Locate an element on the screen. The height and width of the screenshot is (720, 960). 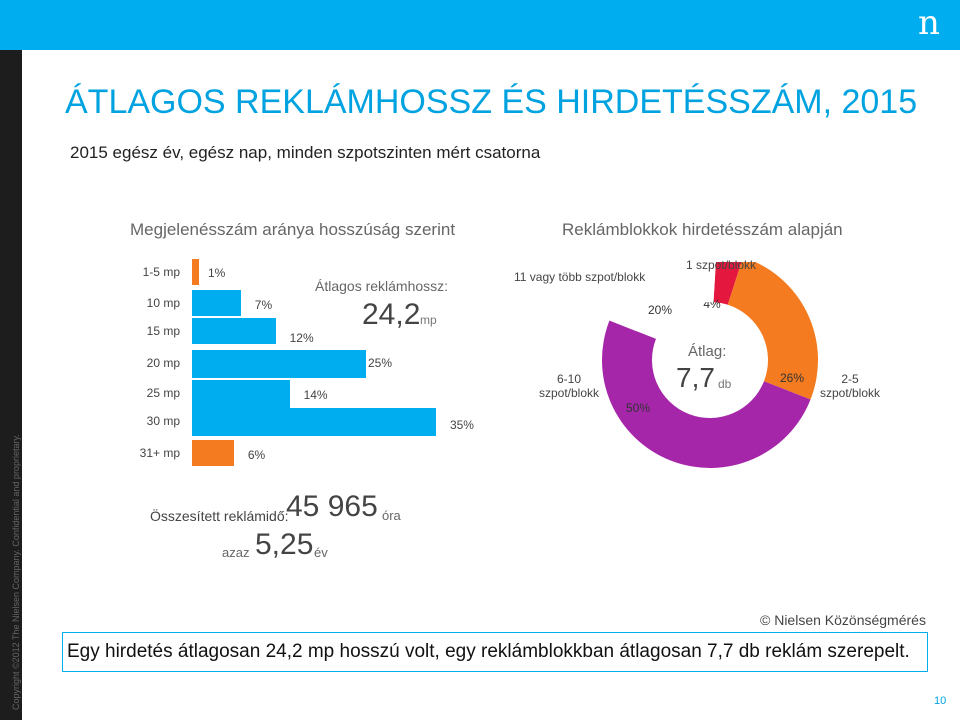
donut-avg-unit: db is located at coordinates (725, 384).